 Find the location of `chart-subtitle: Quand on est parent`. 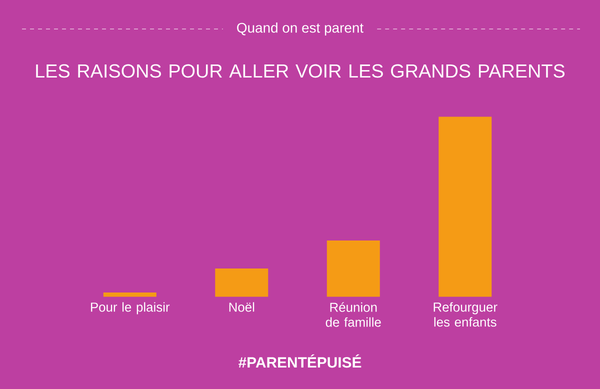

chart-subtitle: Quand on est parent is located at coordinates (300, 29).